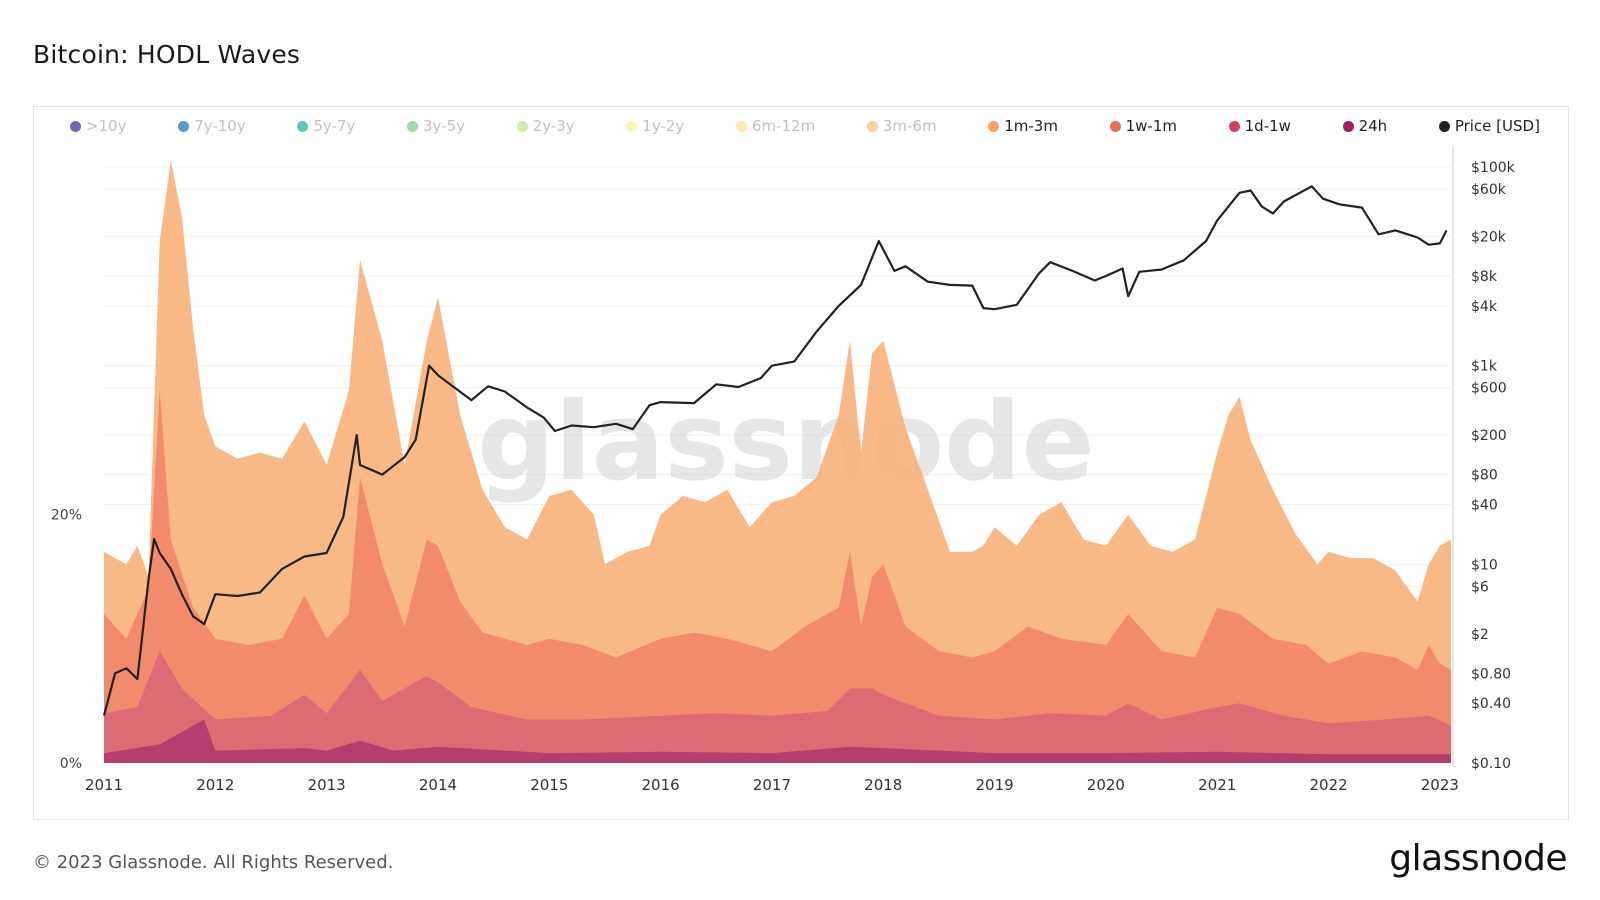 Image resolution: width=1600 pixels, height=900 pixels. I want to click on legend-item-10y: >10y, so click(98, 126).